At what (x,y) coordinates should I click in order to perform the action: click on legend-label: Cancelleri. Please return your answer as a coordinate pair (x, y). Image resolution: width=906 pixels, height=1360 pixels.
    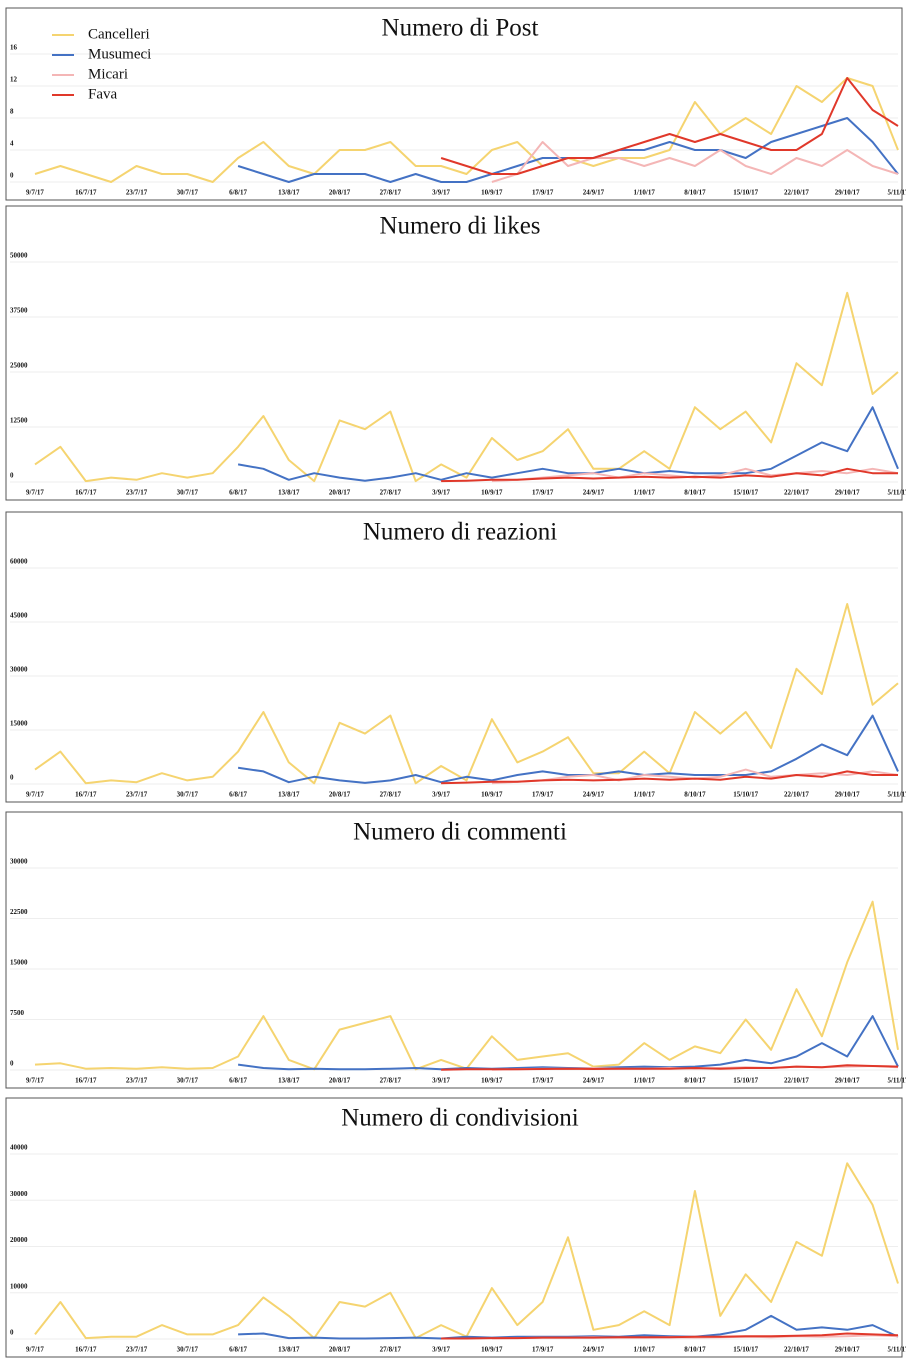
    Looking at the image, I should click on (119, 34).